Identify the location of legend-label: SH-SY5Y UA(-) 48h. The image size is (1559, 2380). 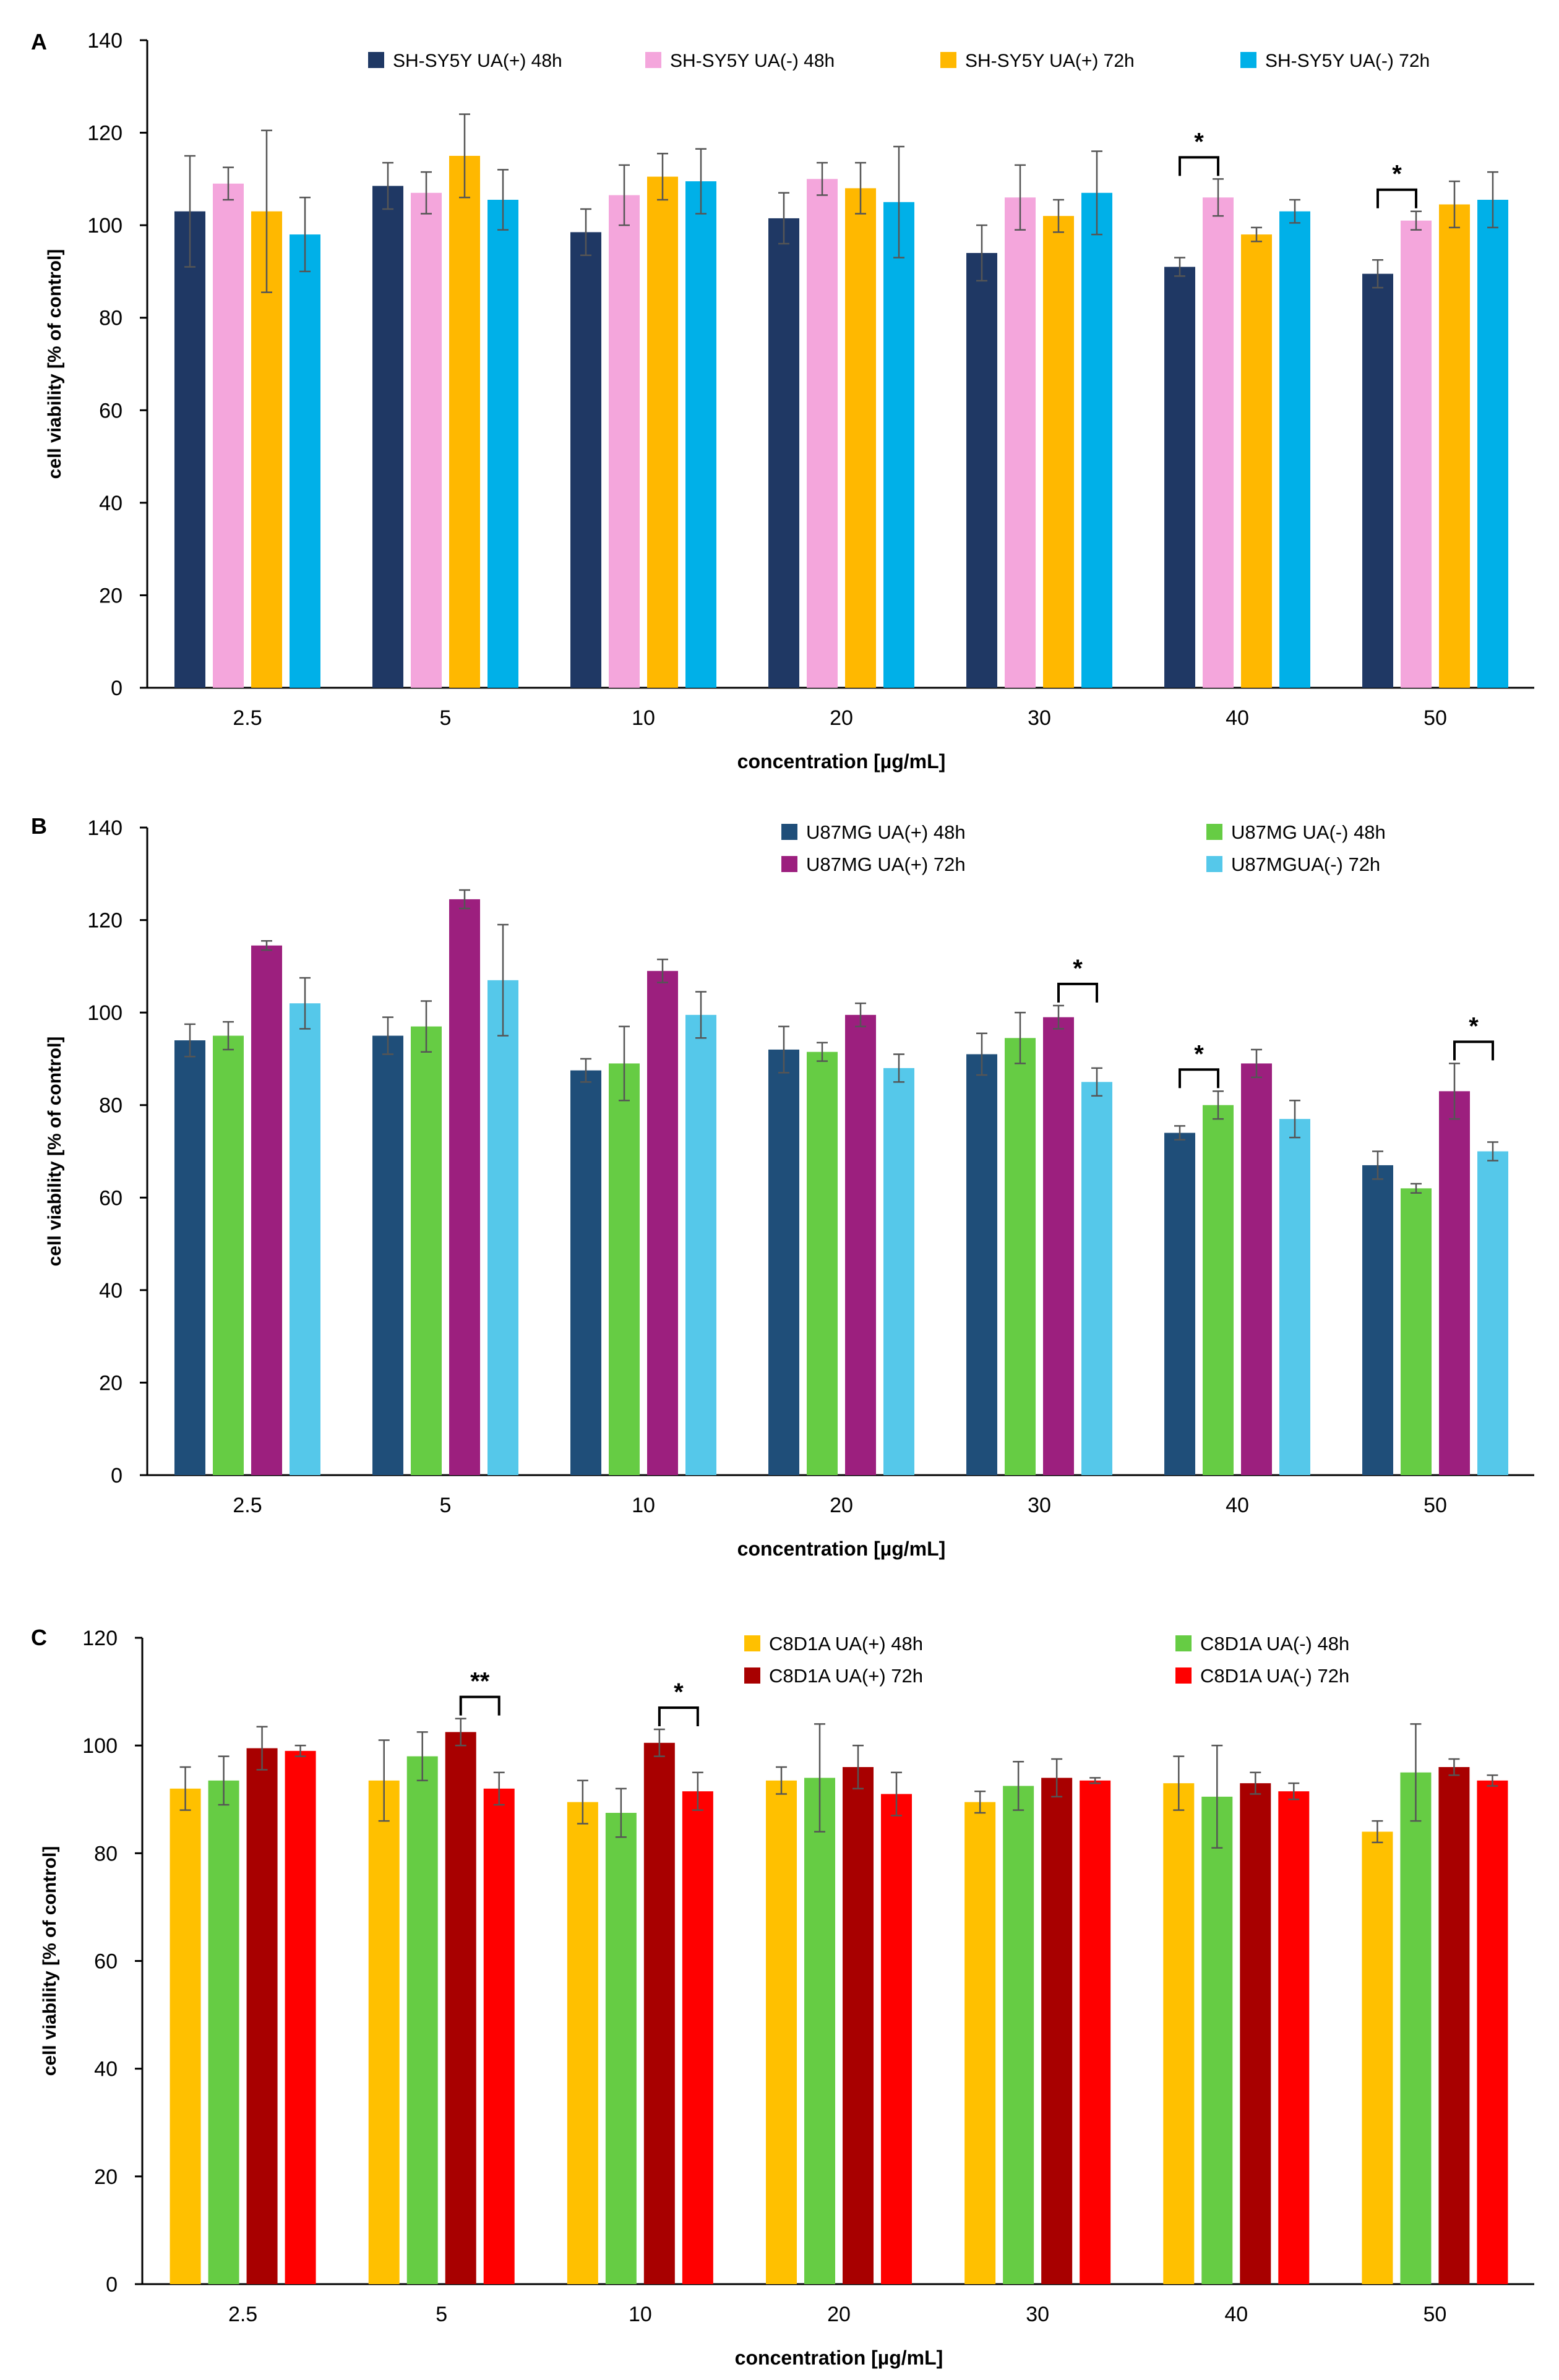
(752, 61).